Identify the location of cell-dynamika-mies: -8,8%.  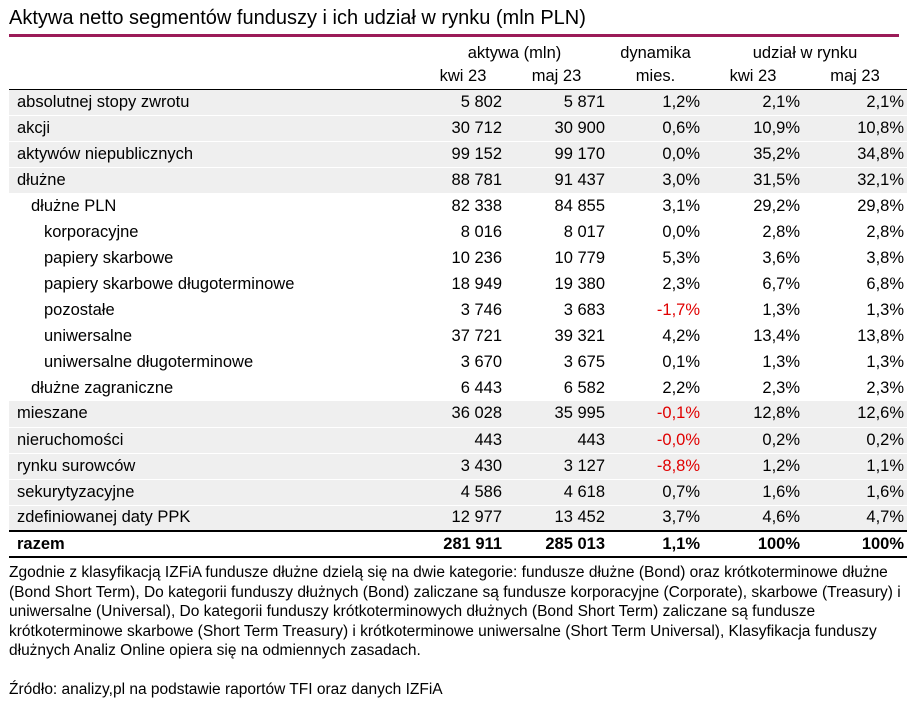
(656, 466).